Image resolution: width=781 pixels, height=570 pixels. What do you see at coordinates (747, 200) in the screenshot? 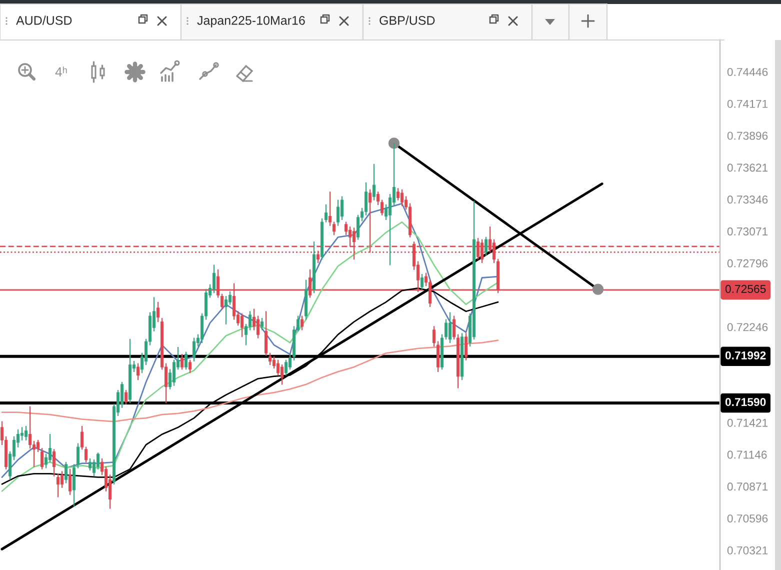
I see `y-tick-label: 0.73346` at bounding box center [747, 200].